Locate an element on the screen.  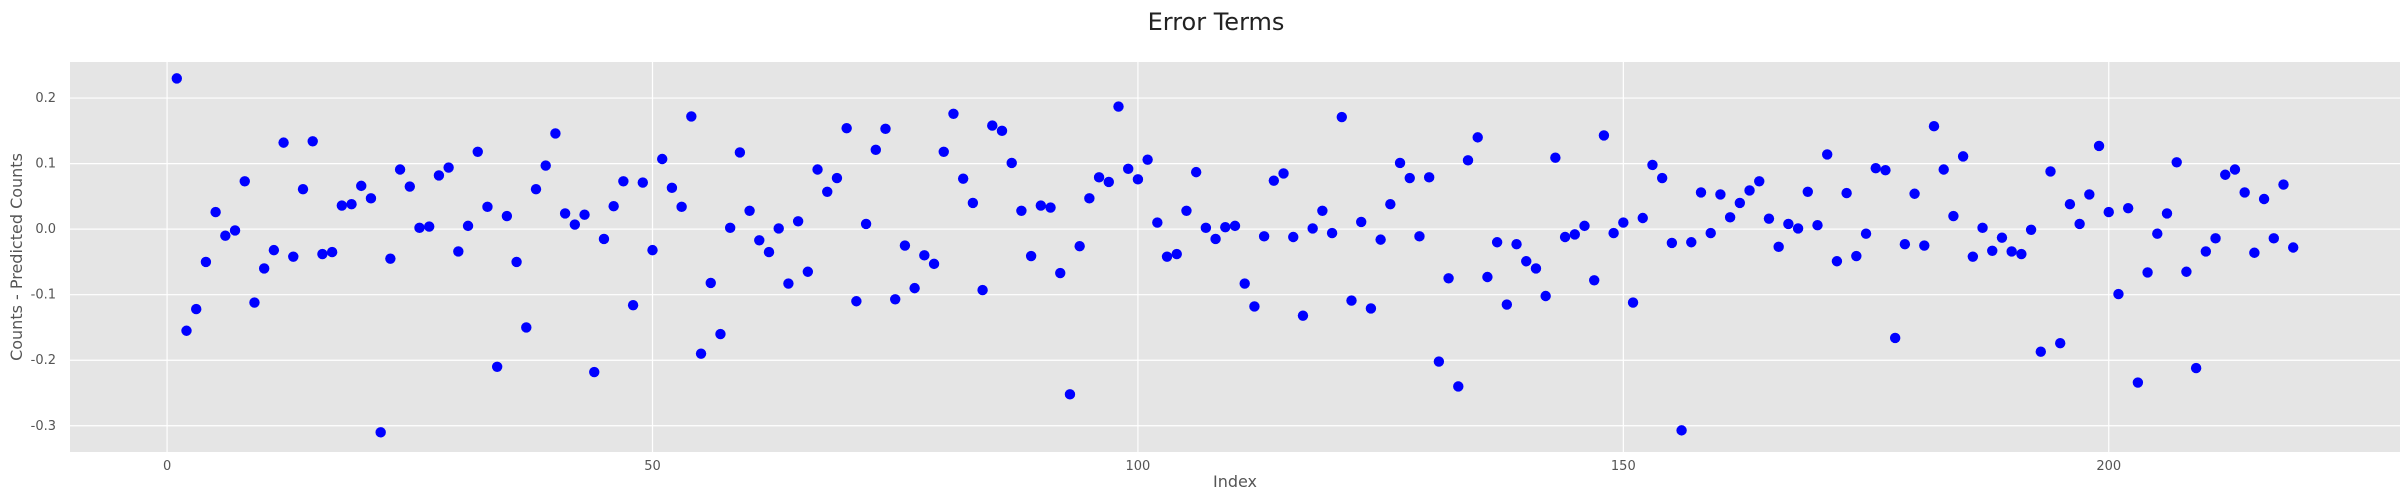
x-tick-label: 200 is located at coordinates (2108, 466).